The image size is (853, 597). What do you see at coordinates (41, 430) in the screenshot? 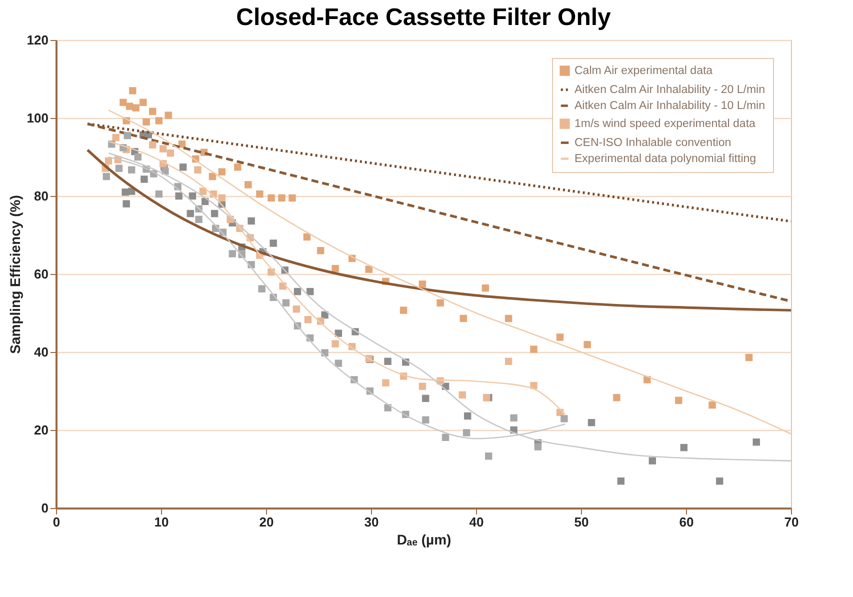
I see `y-tick-label: 20` at bounding box center [41, 430].